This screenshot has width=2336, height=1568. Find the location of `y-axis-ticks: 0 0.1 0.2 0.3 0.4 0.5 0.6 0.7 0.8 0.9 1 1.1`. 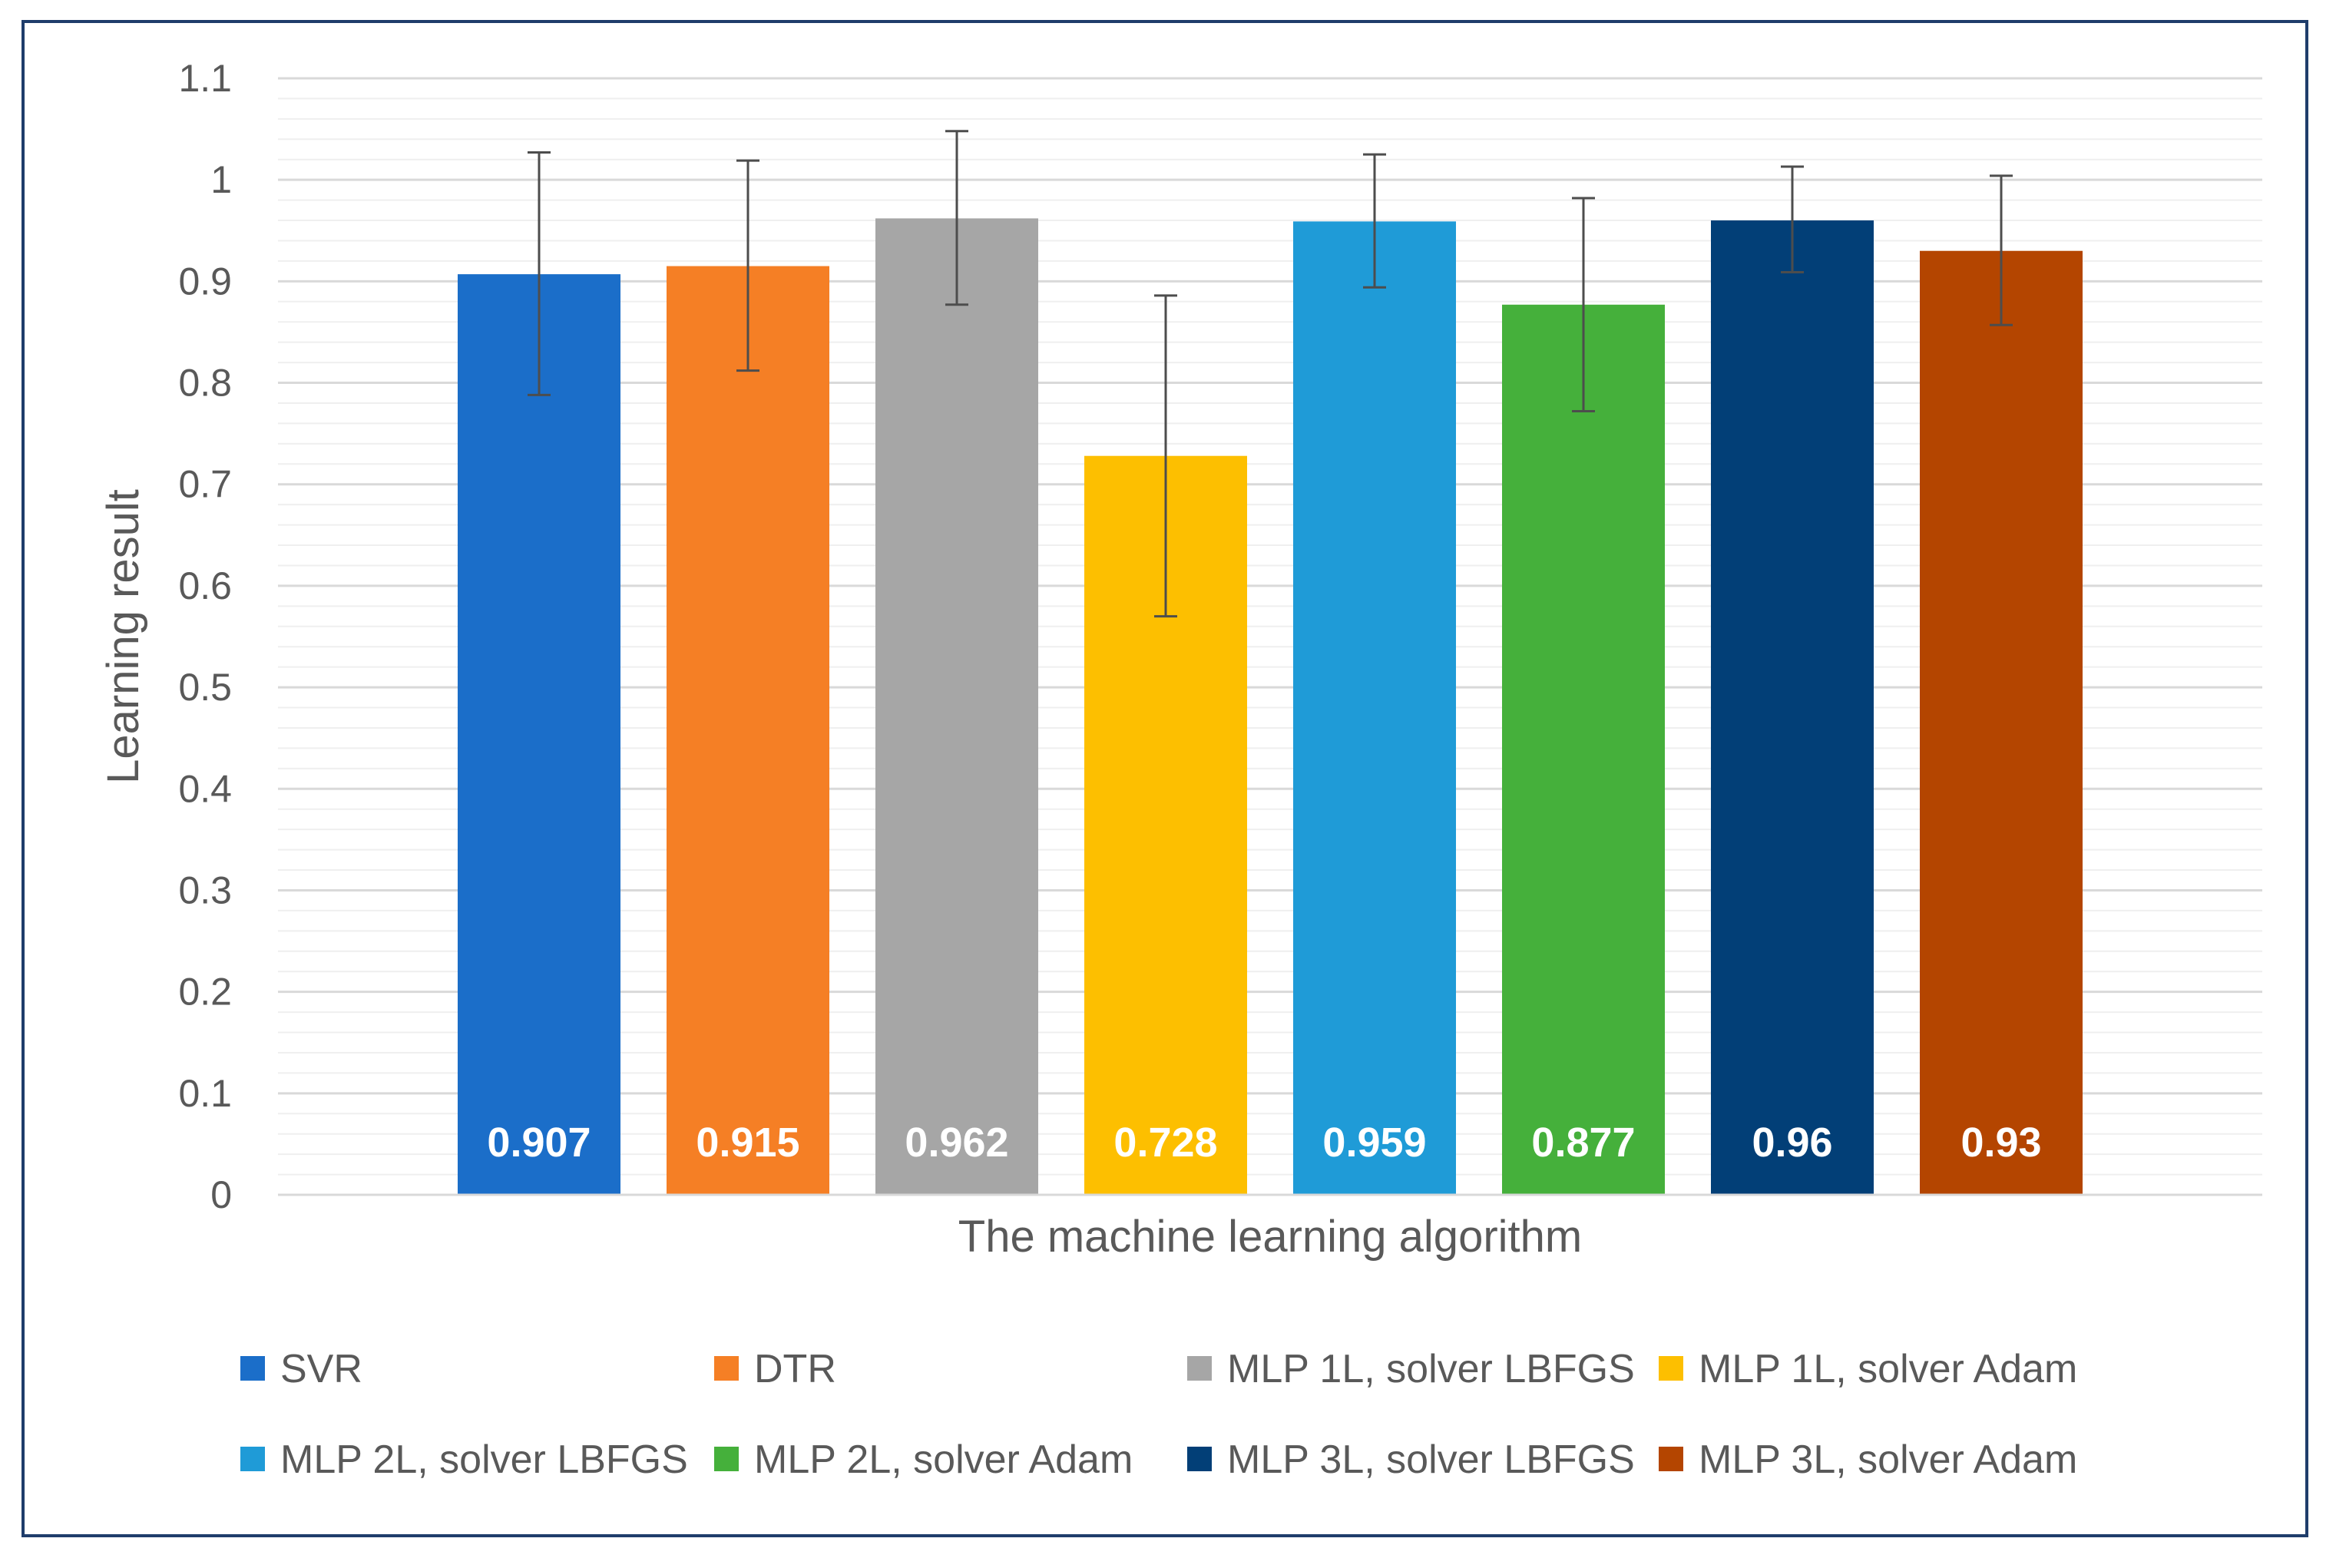

y-axis-ticks: 0 0.1 0.2 0.3 0.4 0.5 0.6 0.7 0.8 0.9 1 1.1 is located at coordinates (205, 637).